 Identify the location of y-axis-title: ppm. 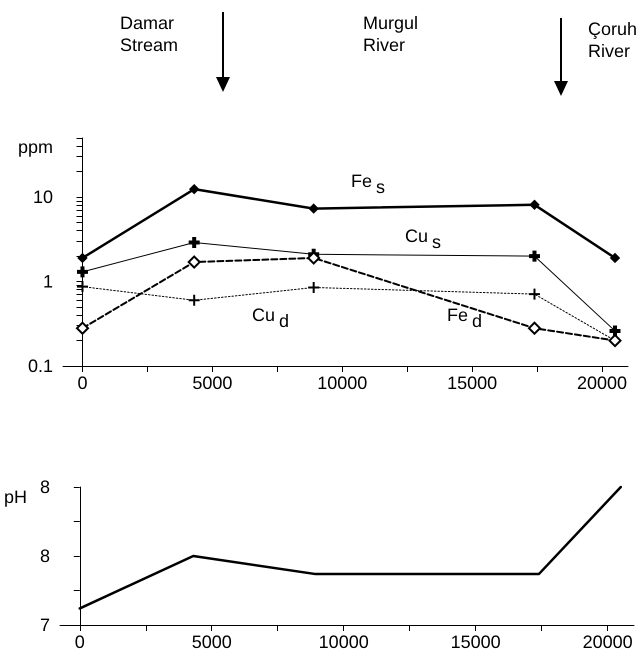
(36, 147).